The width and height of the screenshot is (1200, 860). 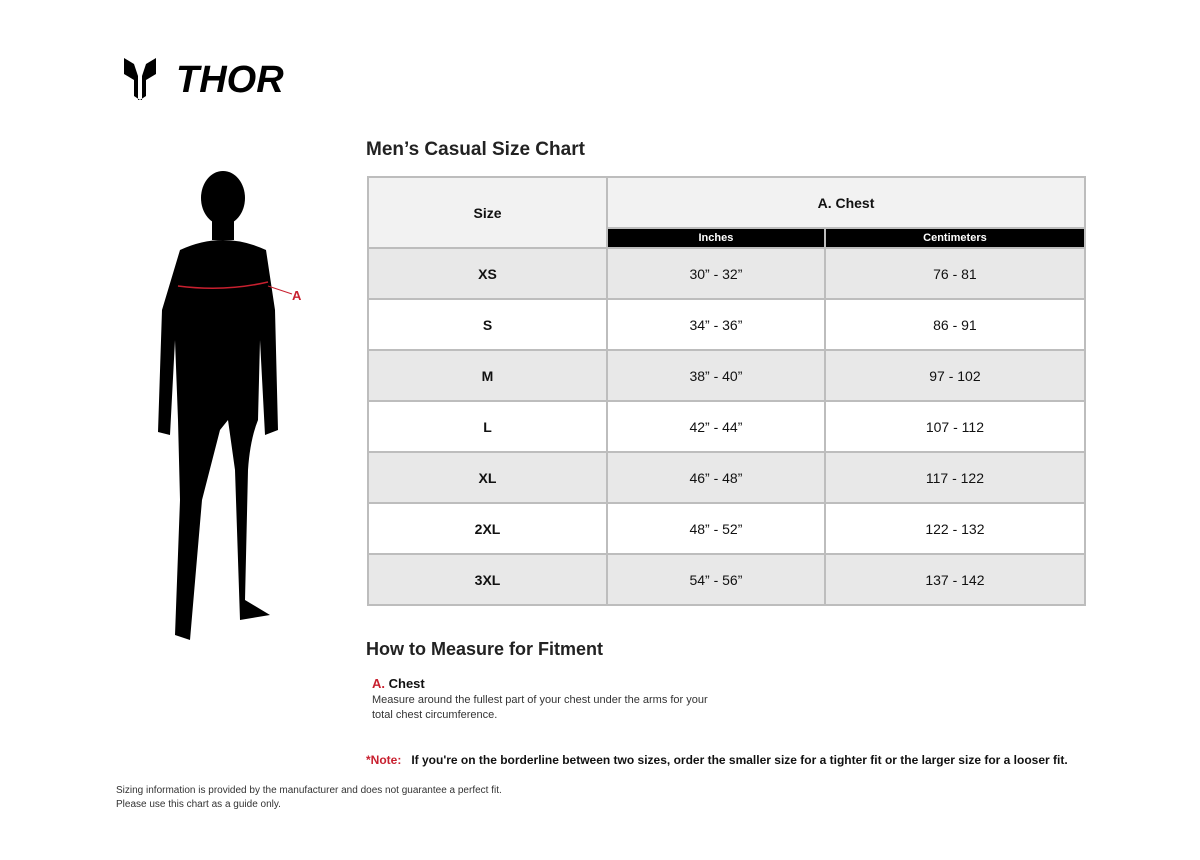 What do you see at coordinates (955, 579) in the screenshot?
I see `cm-cell: 137 - 142` at bounding box center [955, 579].